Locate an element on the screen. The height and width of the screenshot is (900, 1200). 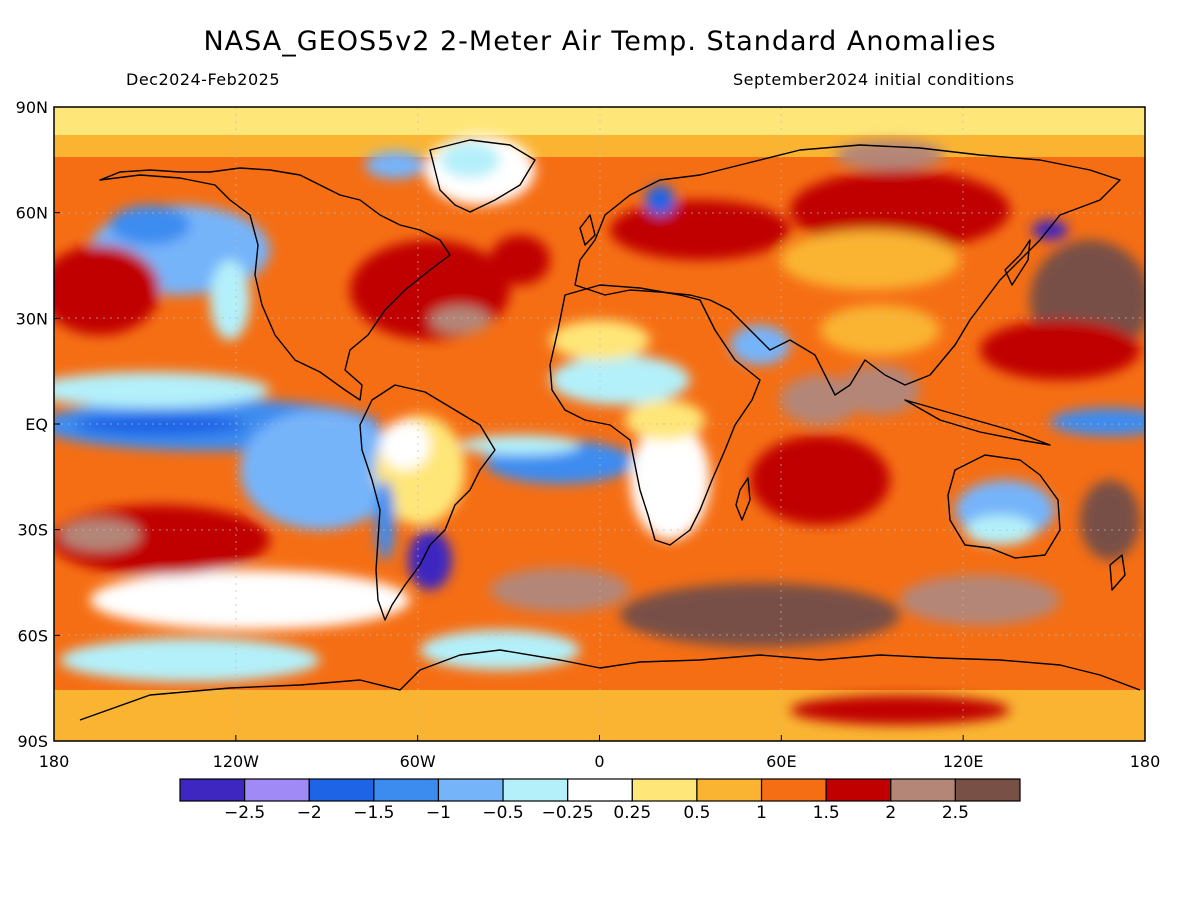
north-america-coast is located at coordinates (275, 284).